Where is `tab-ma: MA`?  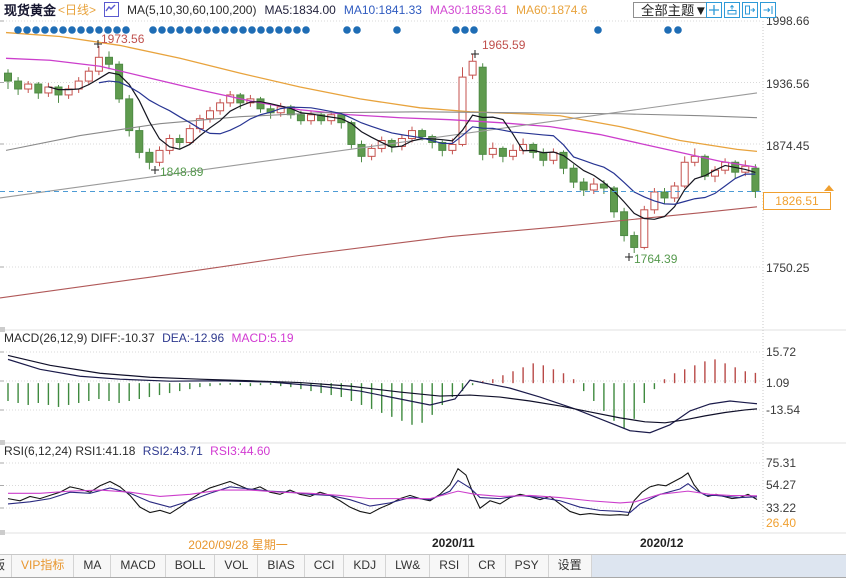
tab-ma: MA is located at coordinates (93, 566).